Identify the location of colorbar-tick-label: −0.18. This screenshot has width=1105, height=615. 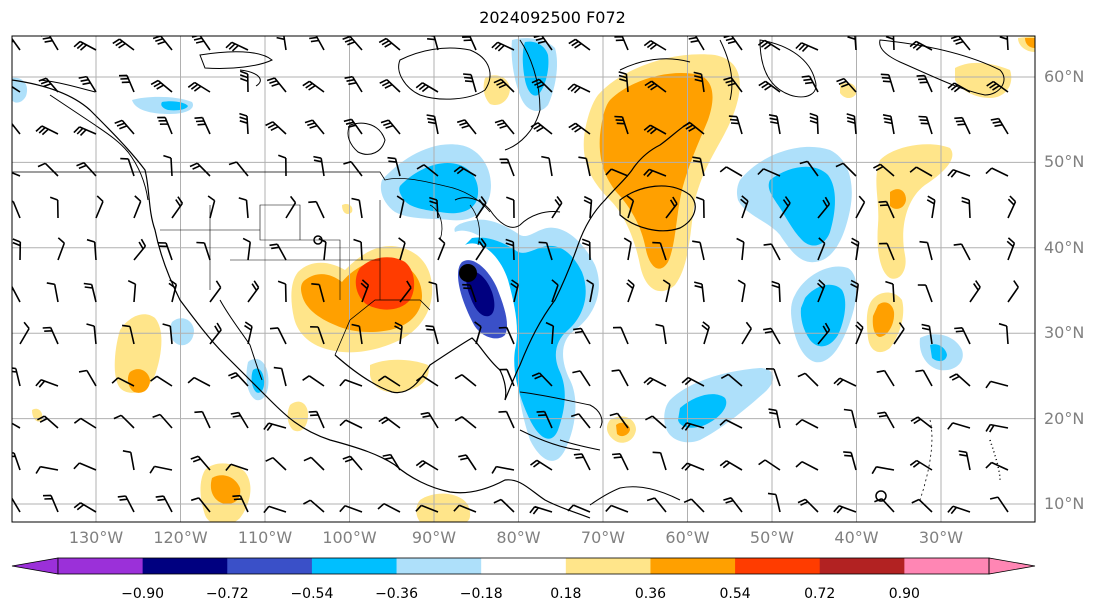
(481, 594).